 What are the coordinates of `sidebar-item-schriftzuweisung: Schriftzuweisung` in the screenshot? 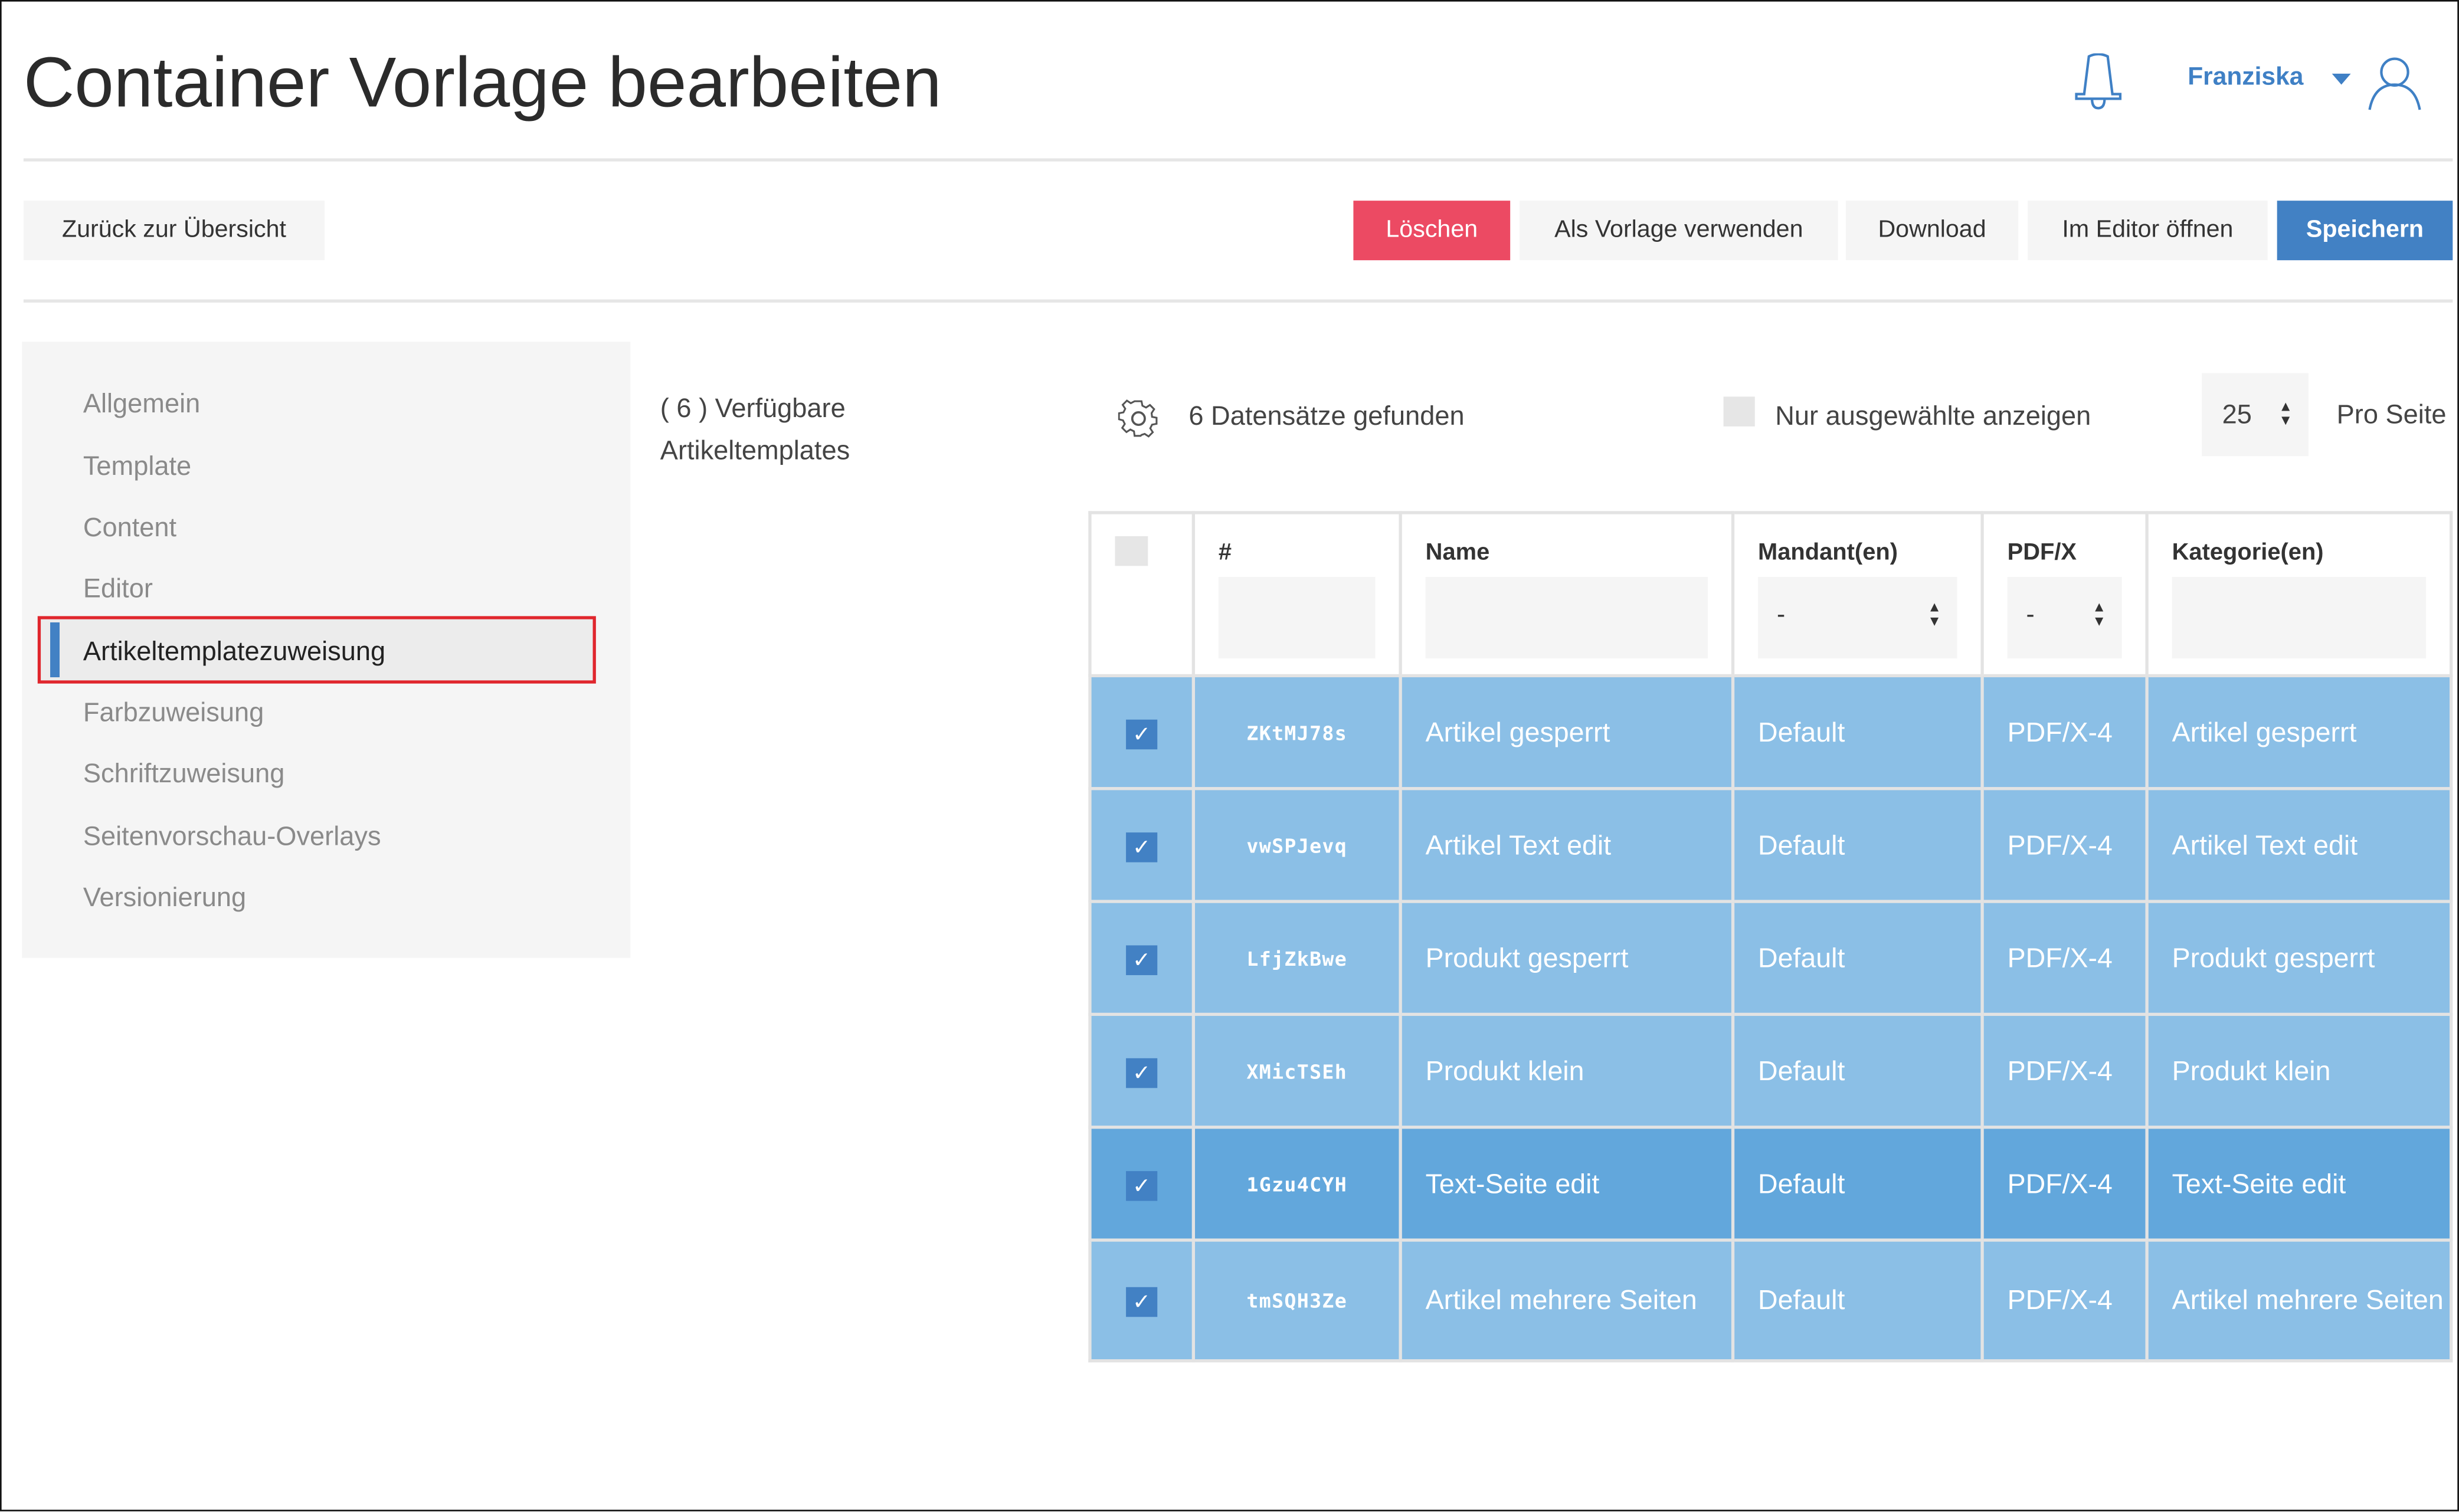 It's located at (184, 774).